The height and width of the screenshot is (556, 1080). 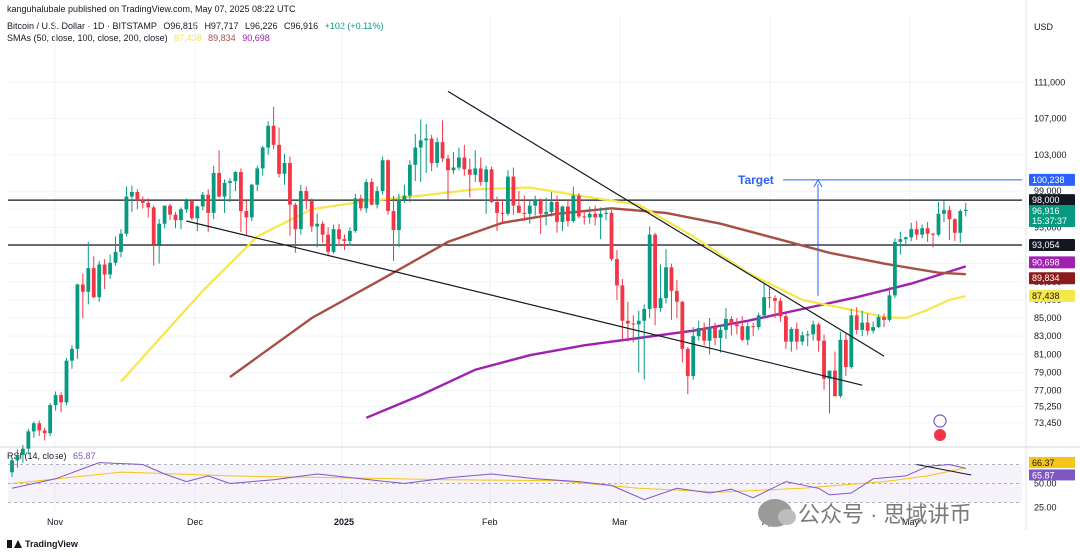 What do you see at coordinates (1049, 82) in the screenshot?
I see `price-tick-label: 111,000` at bounding box center [1049, 82].